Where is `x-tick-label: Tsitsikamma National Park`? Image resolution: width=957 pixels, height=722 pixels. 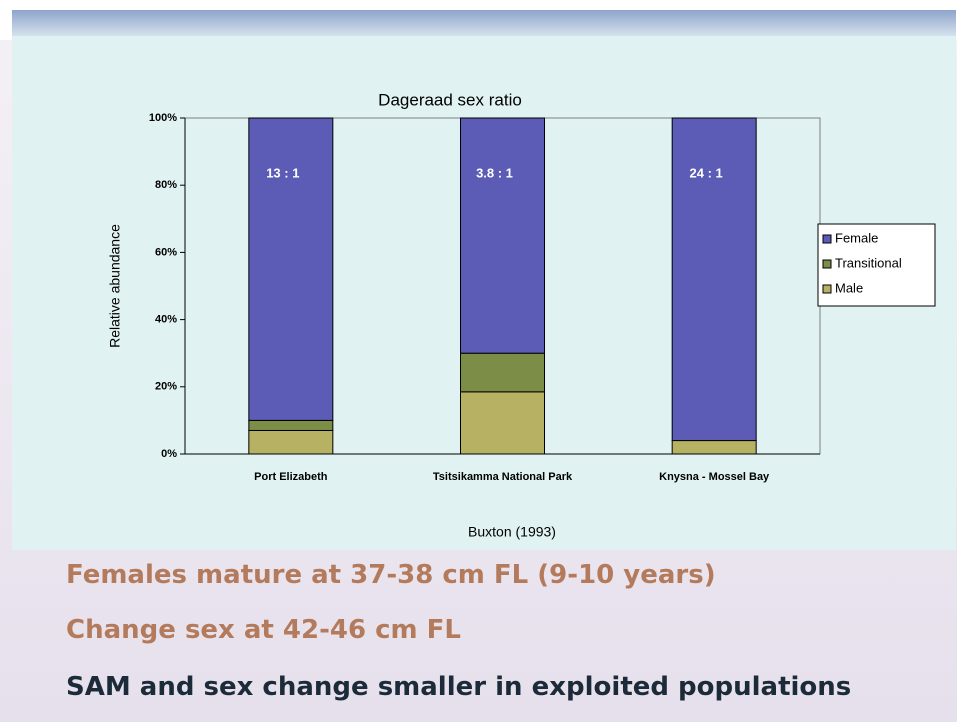 x-tick-label: Tsitsikamma National Park is located at coordinates (503, 477).